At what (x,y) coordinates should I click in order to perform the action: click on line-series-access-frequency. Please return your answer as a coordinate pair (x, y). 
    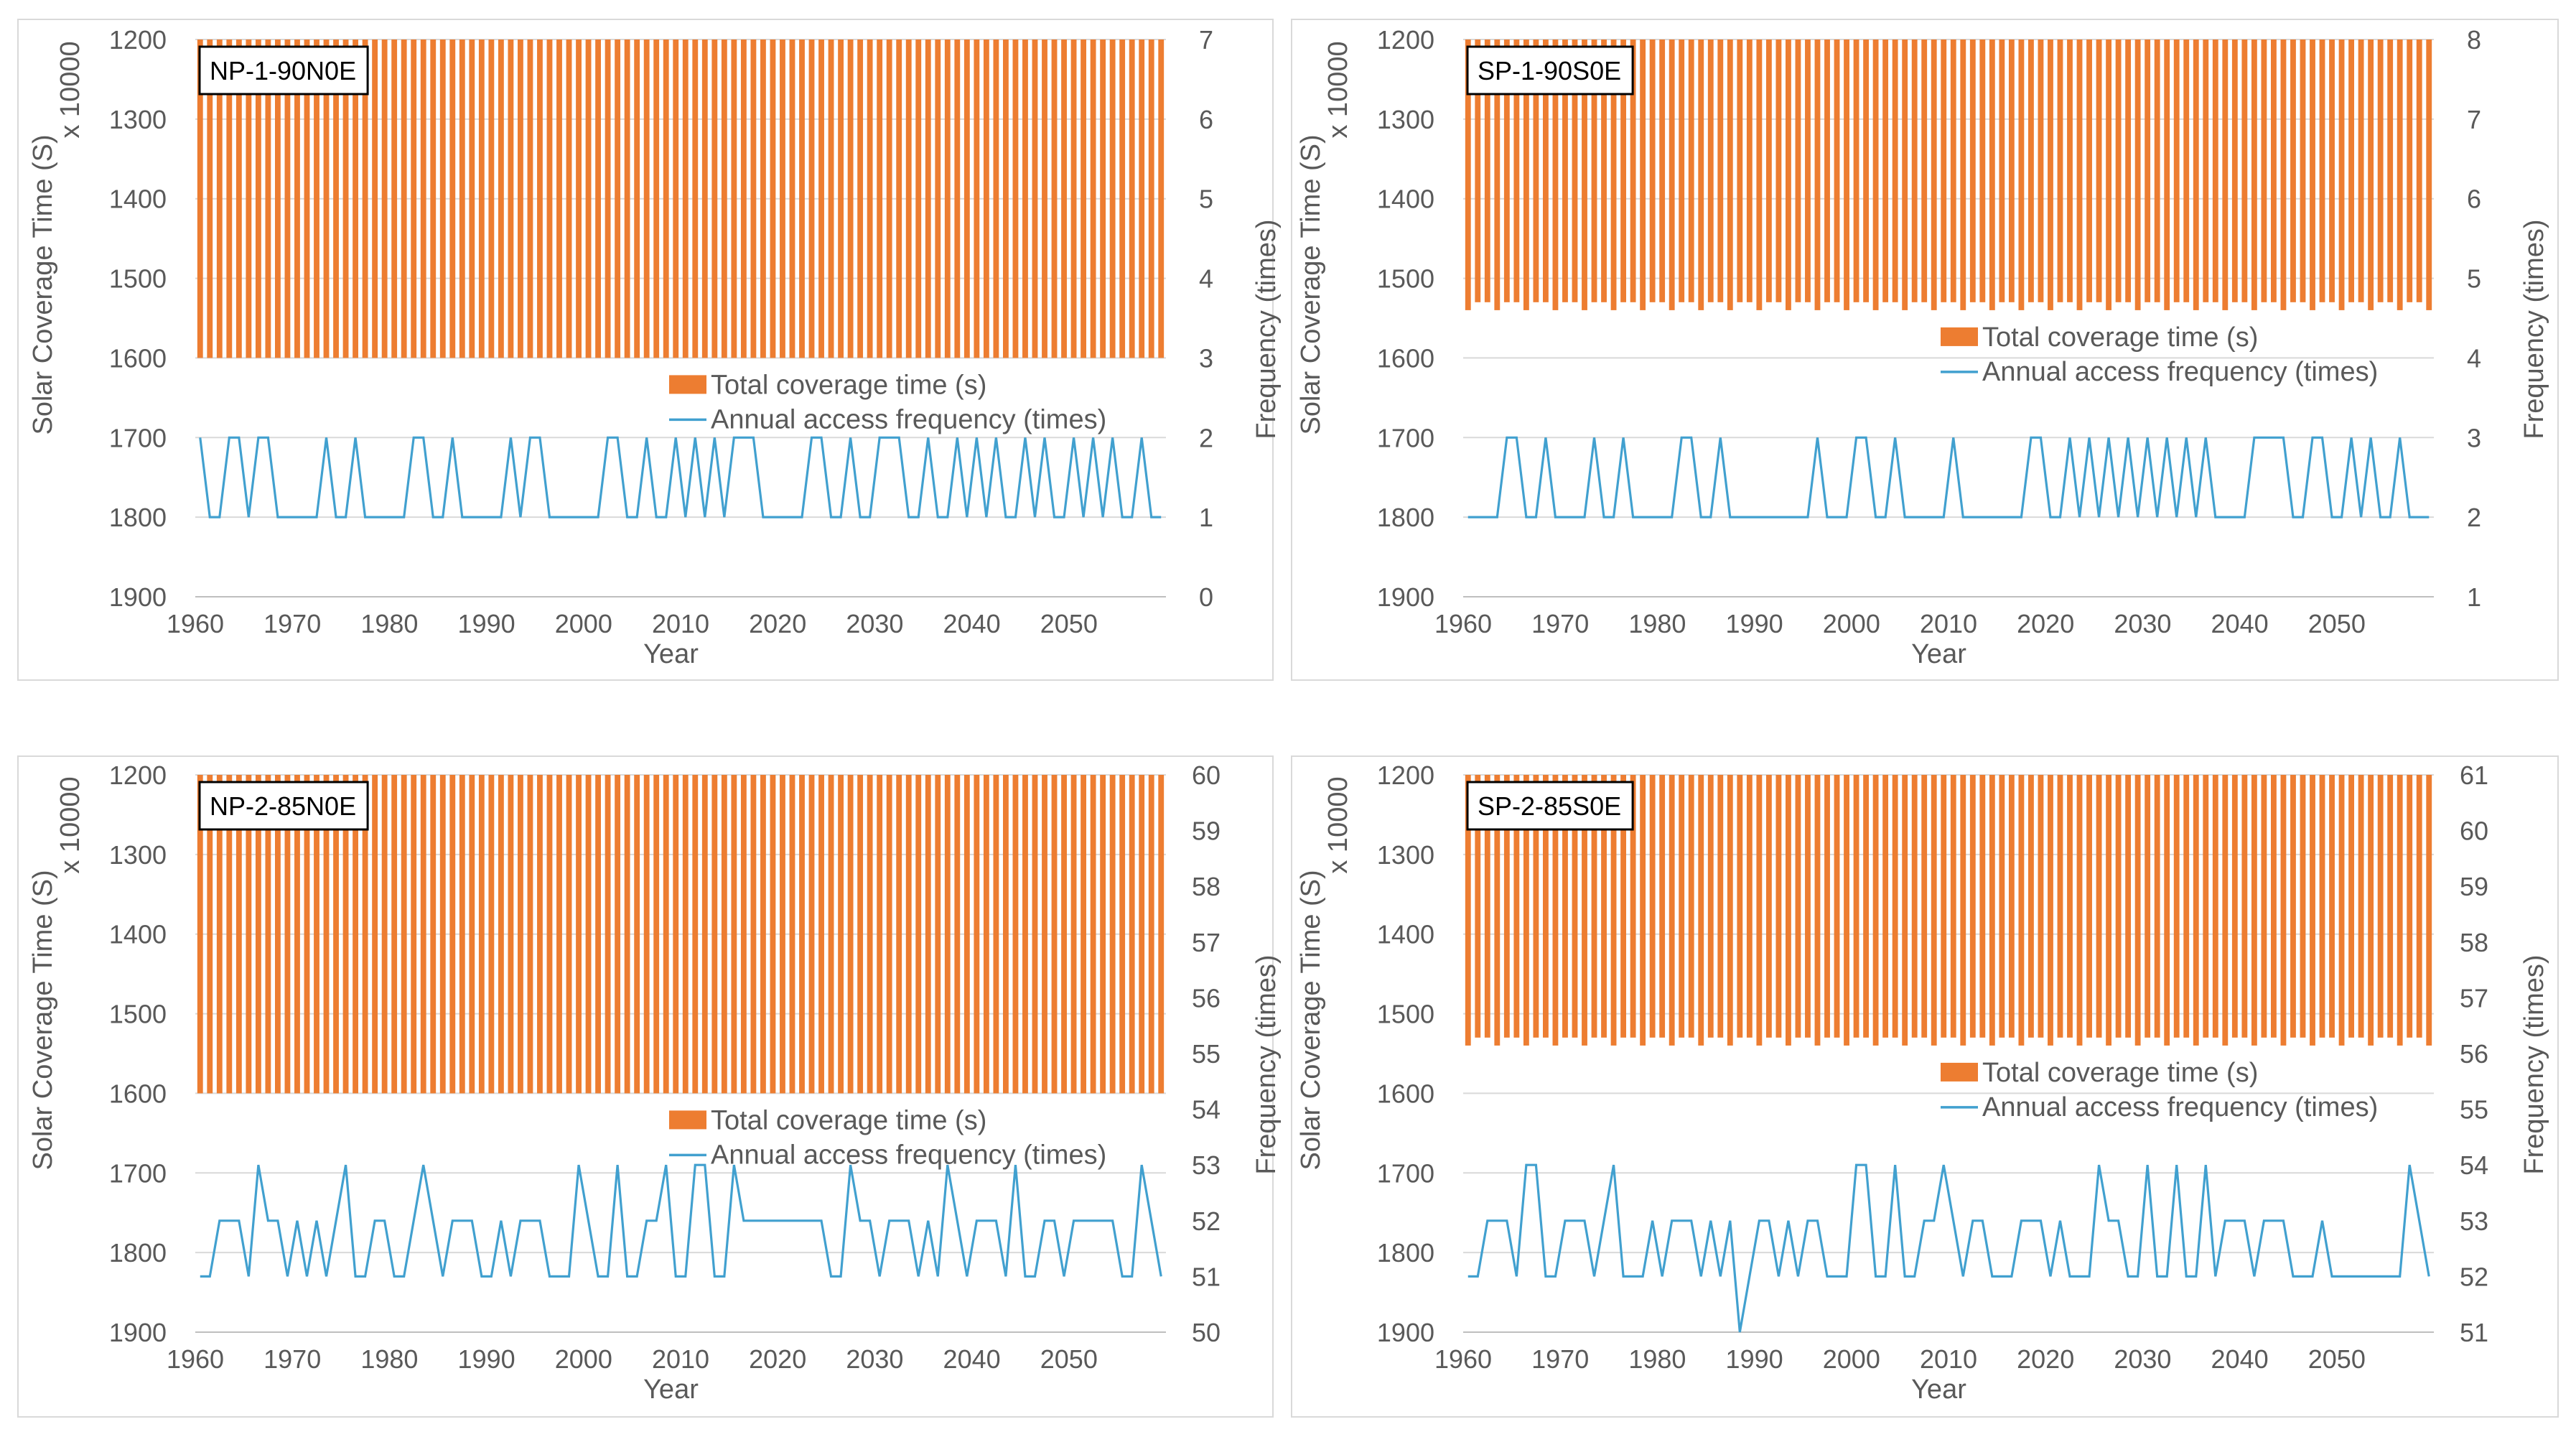
    Looking at the image, I should click on (1948, 1248).